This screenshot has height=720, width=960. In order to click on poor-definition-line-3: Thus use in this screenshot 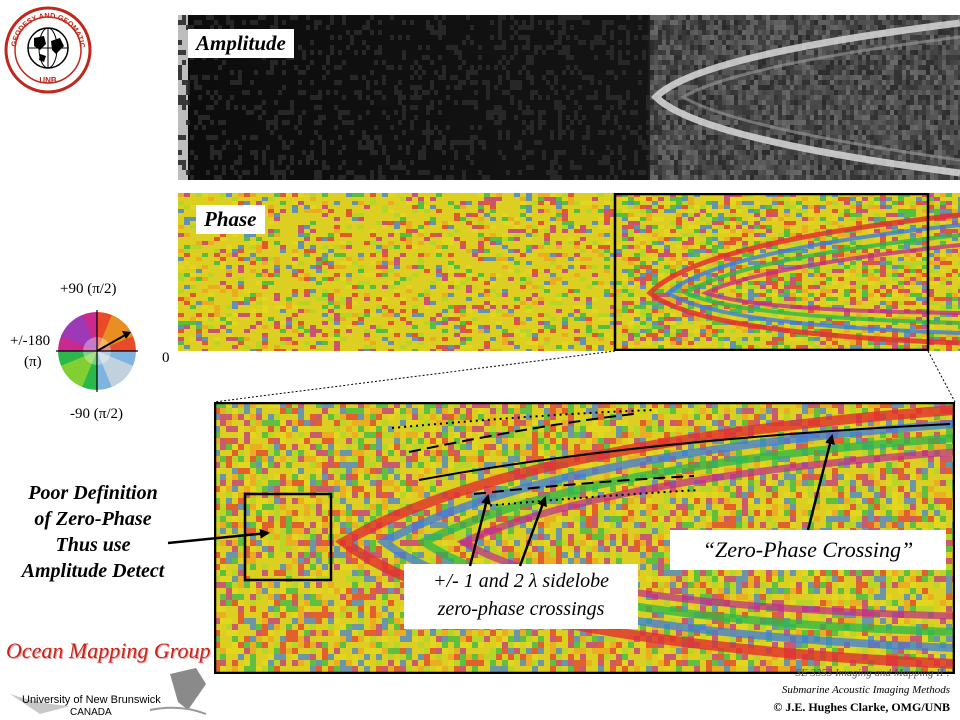, I will do `click(93, 545)`.